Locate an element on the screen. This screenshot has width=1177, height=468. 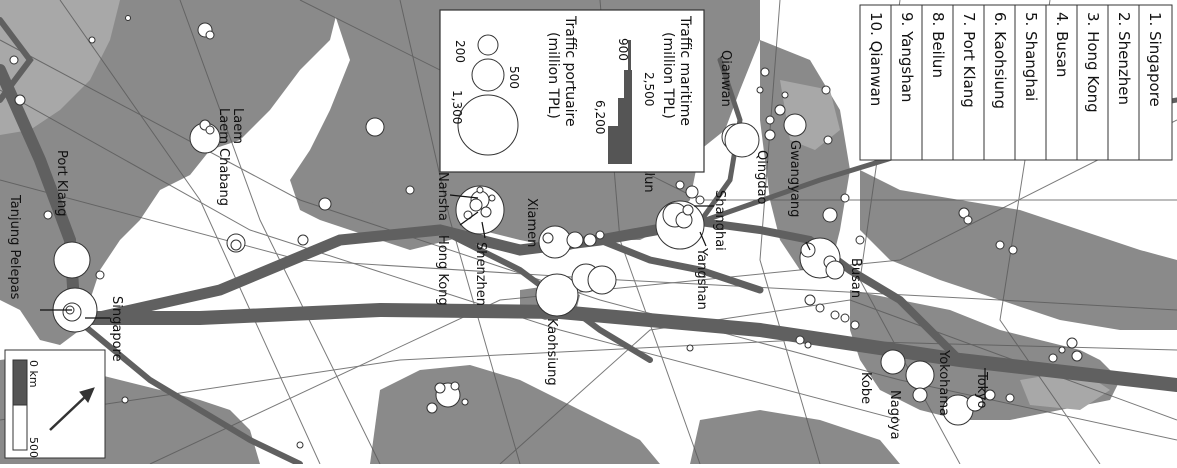
label-qianwan: Qianwan is located at coordinates (725, 78).